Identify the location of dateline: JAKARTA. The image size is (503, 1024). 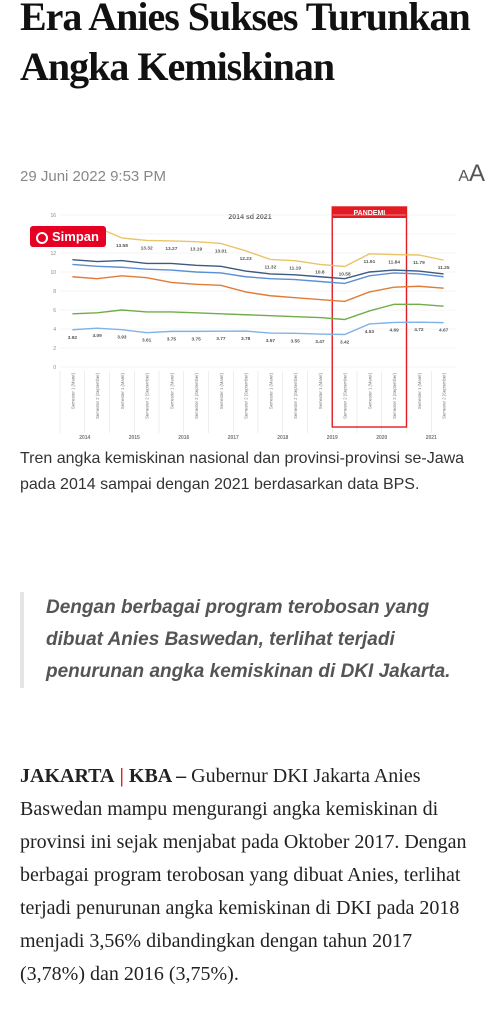
(67, 776).